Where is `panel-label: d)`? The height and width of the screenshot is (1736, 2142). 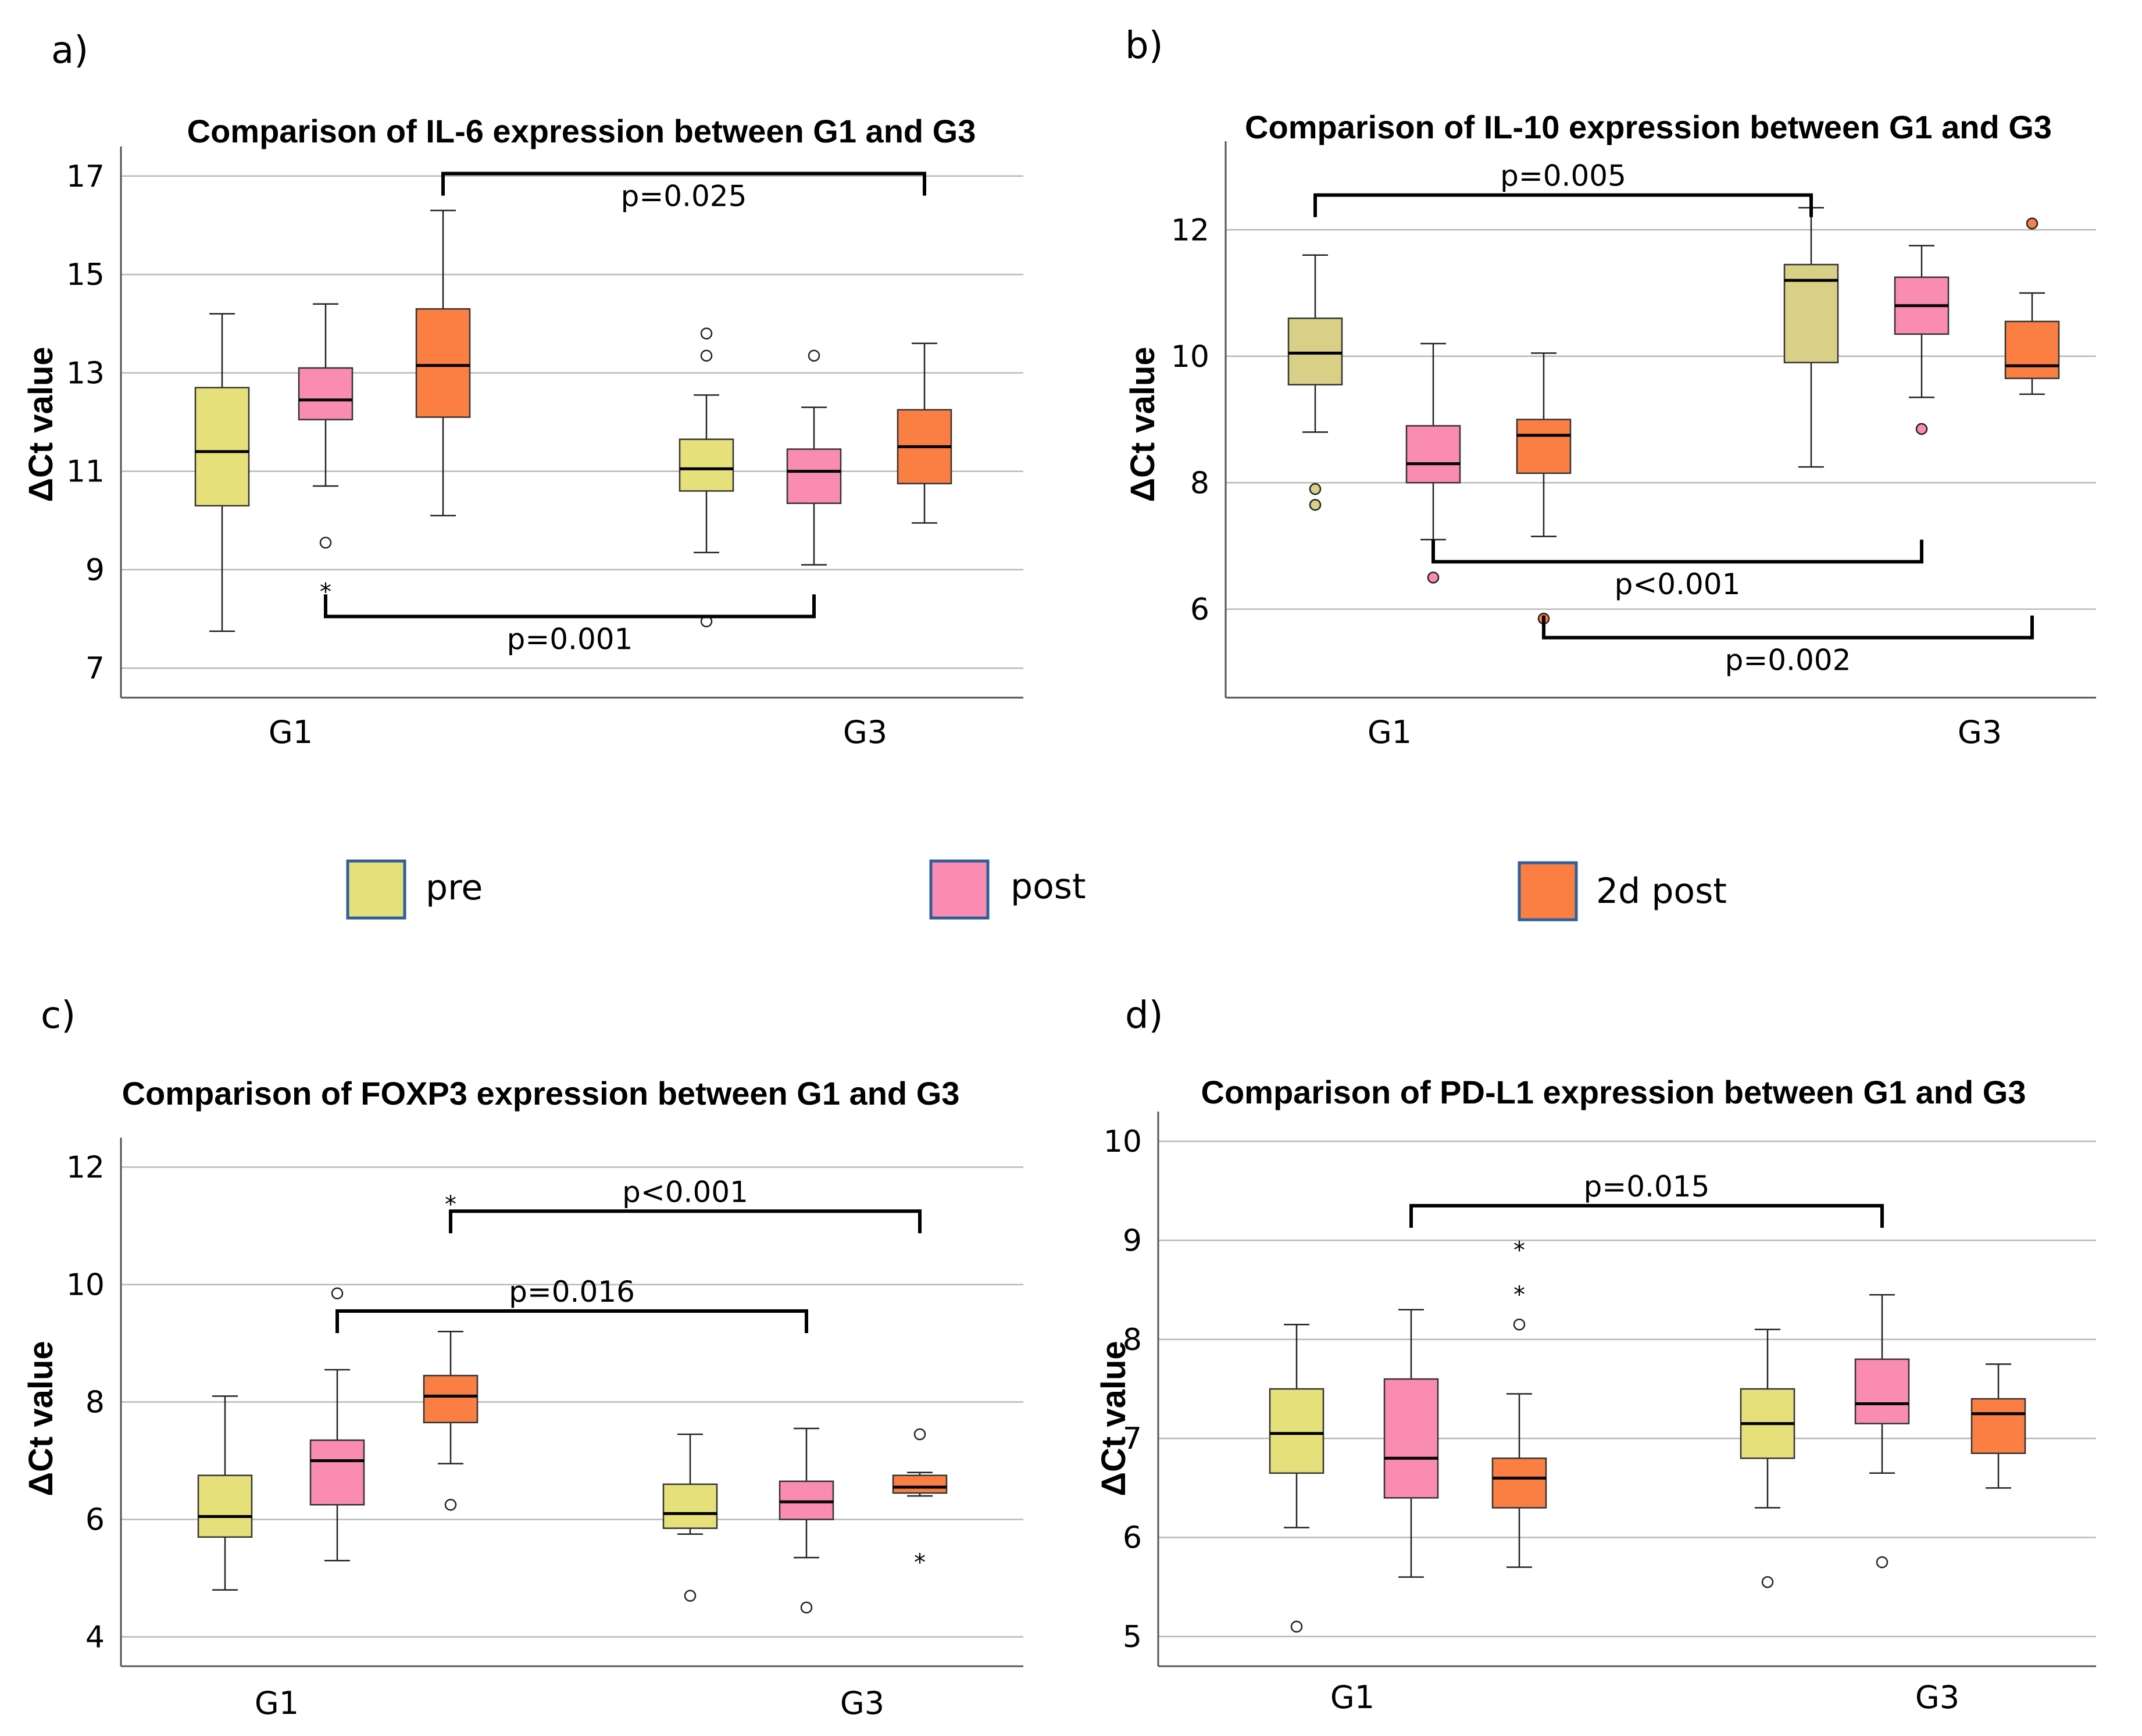
panel-label: d) is located at coordinates (1144, 1015).